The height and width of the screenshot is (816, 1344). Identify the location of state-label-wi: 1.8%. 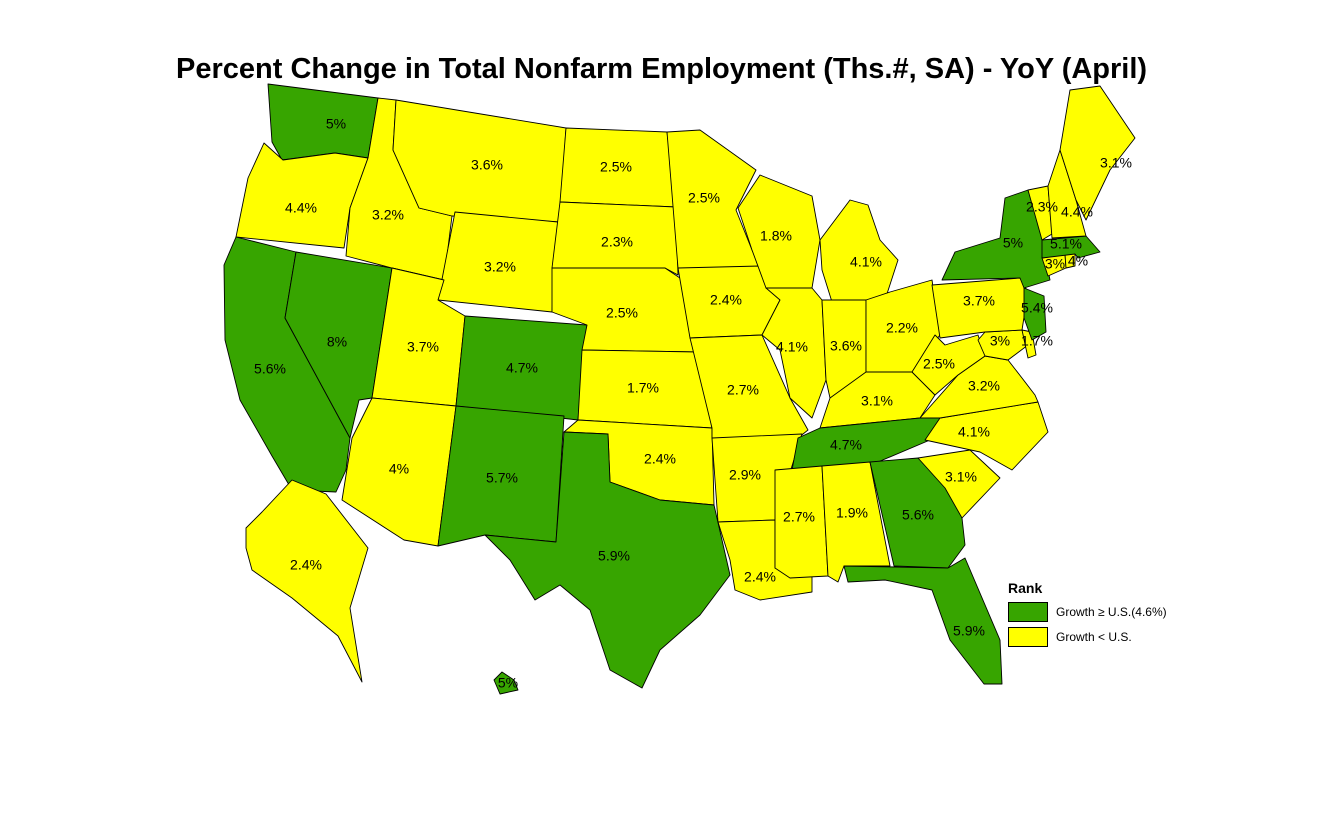
(776, 236).